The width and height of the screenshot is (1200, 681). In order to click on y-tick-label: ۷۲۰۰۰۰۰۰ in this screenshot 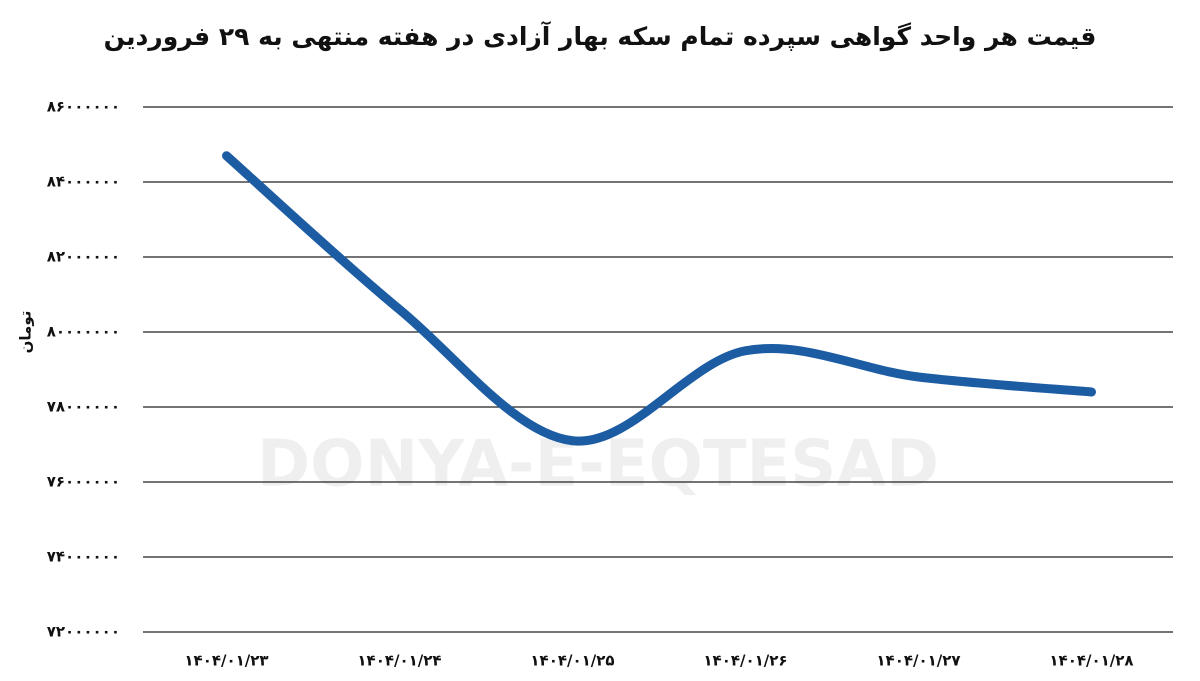, I will do `click(83, 632)`.